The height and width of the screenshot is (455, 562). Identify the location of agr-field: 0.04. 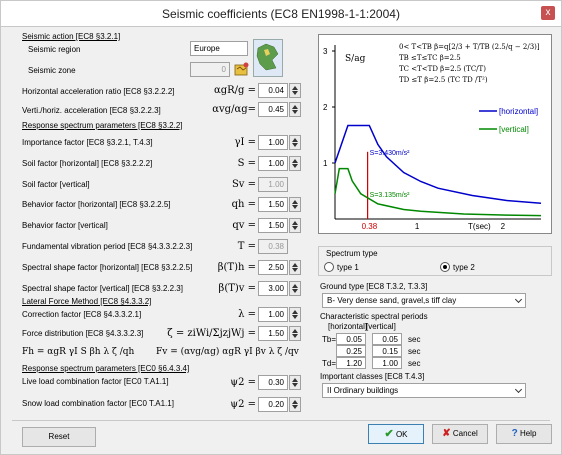
(273, 90).